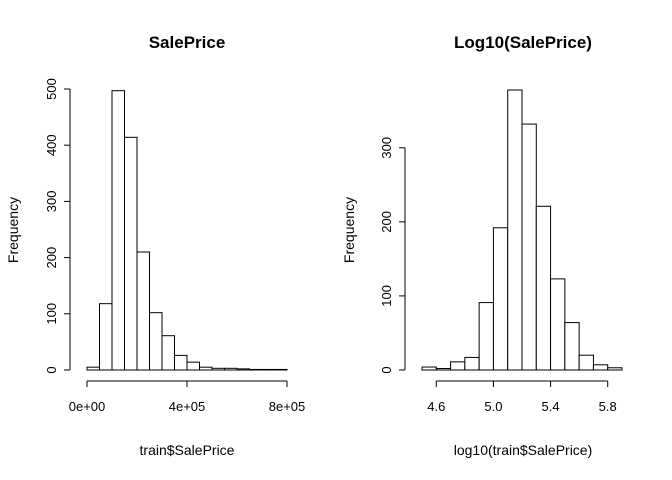  What do you see at coordinates (187, 42) in the screenshot?
I see `chart-title: SalePrice` at bounding box center [187, 42].